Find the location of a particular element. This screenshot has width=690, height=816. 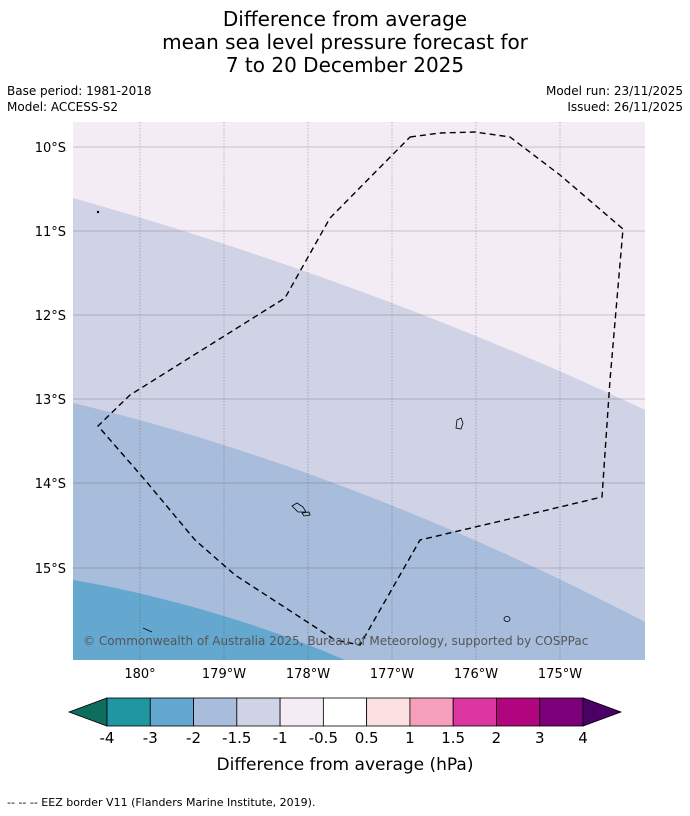

longitude-labels: 180° 179°W 178°W 177°W 176°W 175°W is located at coordinates (353, 674).